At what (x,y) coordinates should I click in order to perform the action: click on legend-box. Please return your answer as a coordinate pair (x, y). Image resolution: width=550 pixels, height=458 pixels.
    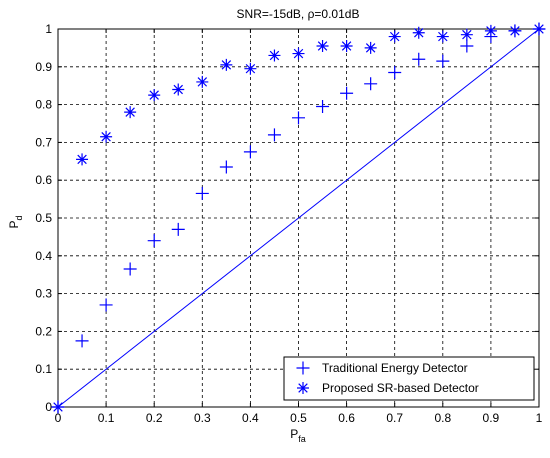
    Looking at the image, I should click on (409, 378).